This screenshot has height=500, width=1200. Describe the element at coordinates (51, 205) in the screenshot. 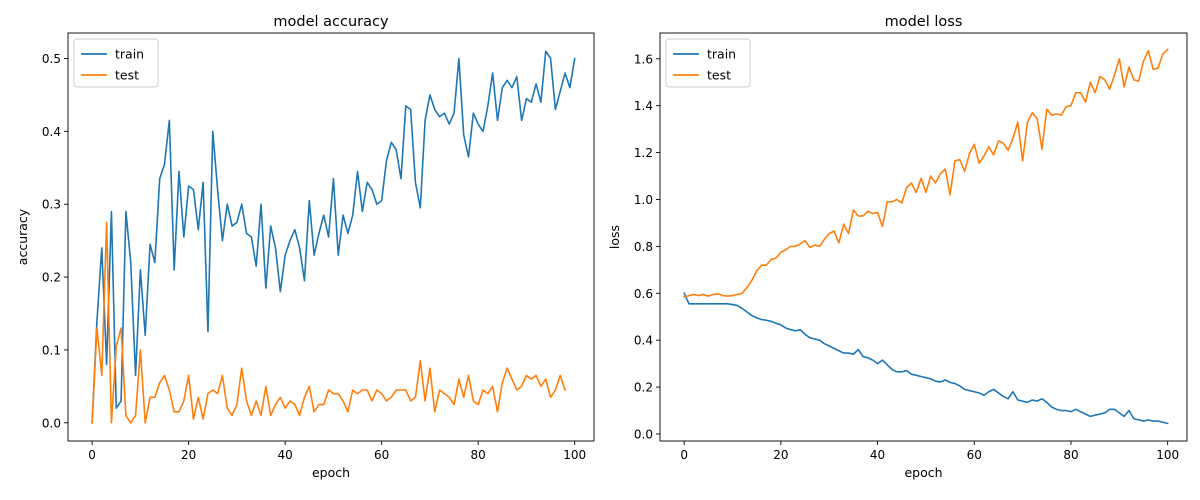

I see `y-tick-label: 0.3` at that location.